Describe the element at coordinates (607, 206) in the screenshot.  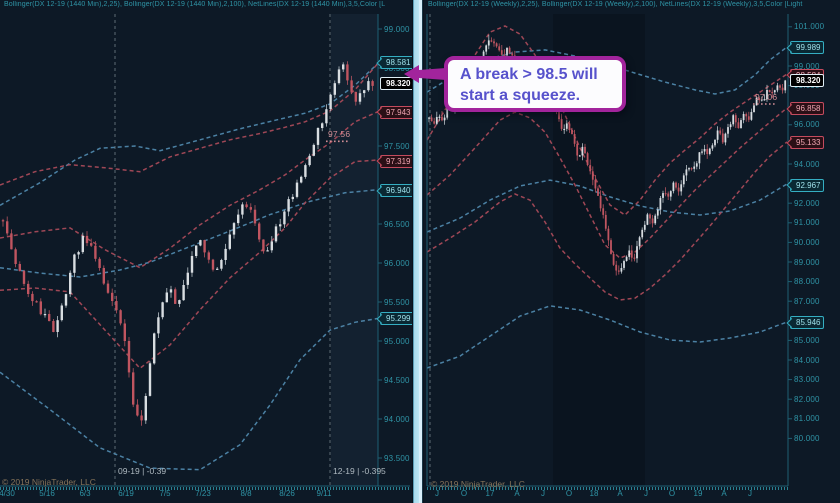
I see `bollinger-100-middle` at that location.